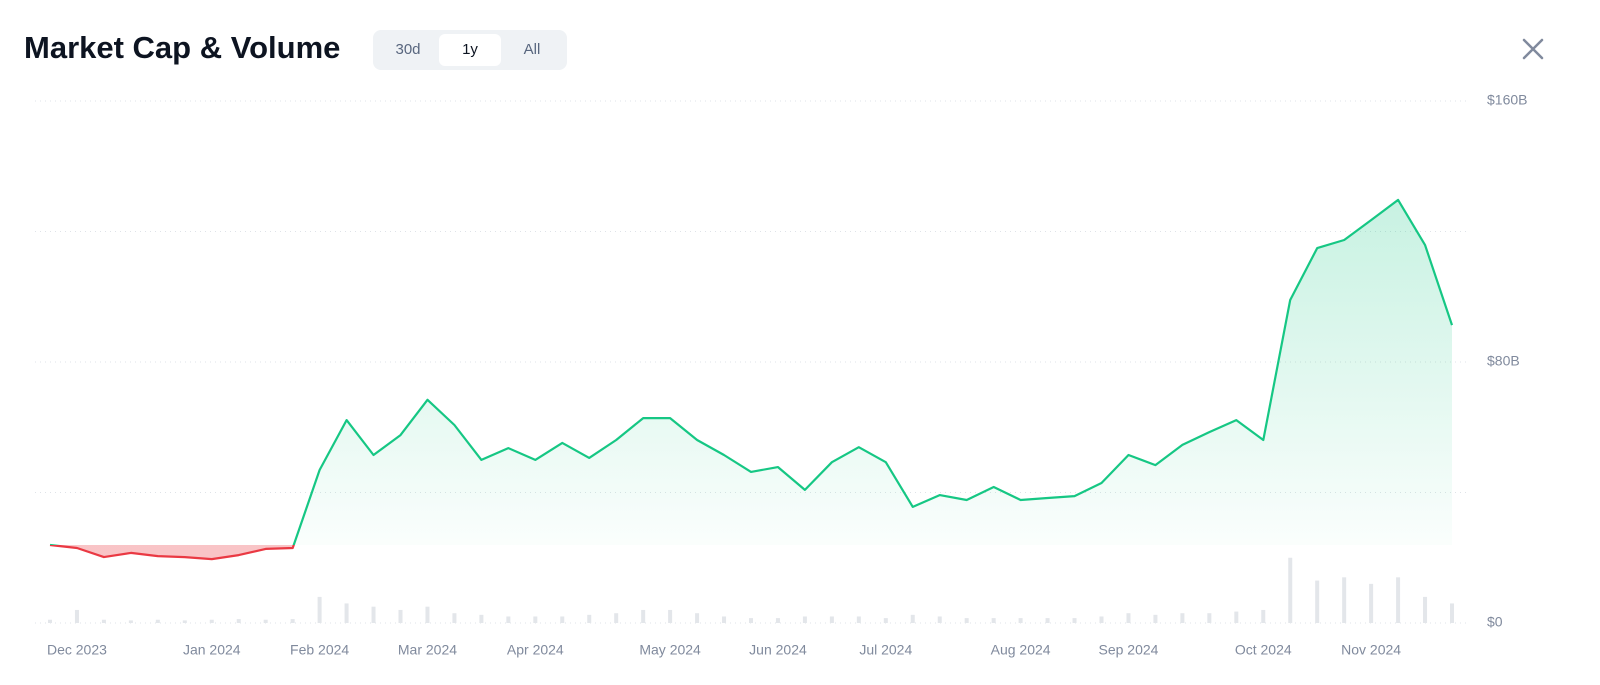 This screenshot has height=685, width=1600. Describe the element at coordinates (1495, 622) in the screenshot. I see `y-tick-label: $0` at that location.